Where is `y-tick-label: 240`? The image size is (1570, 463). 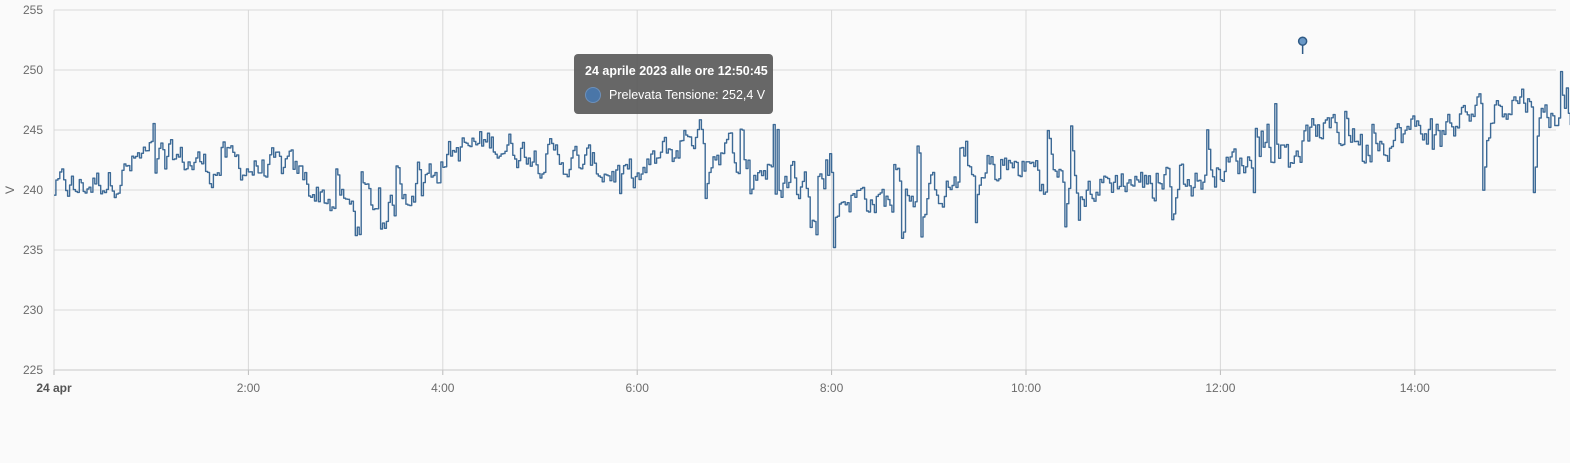 y-tick-label: 240 is located at coordinates (33, 190).